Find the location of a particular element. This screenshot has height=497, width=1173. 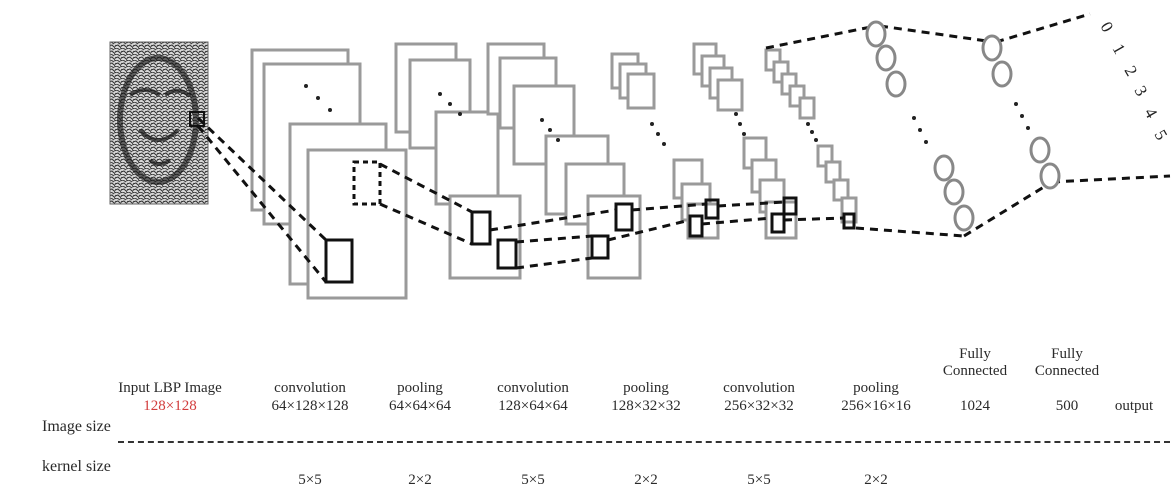

kernel-pool1: 2×2 is located at coordinates (420, 480).